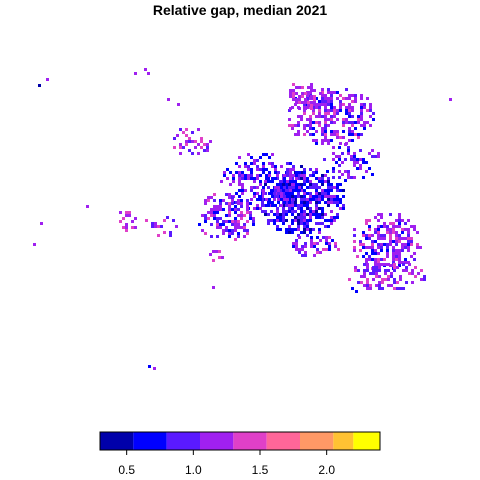  What do you see at coordinates (240, 443) in the screenshot?
I see `colorbar` at bounding box center [240, 443].